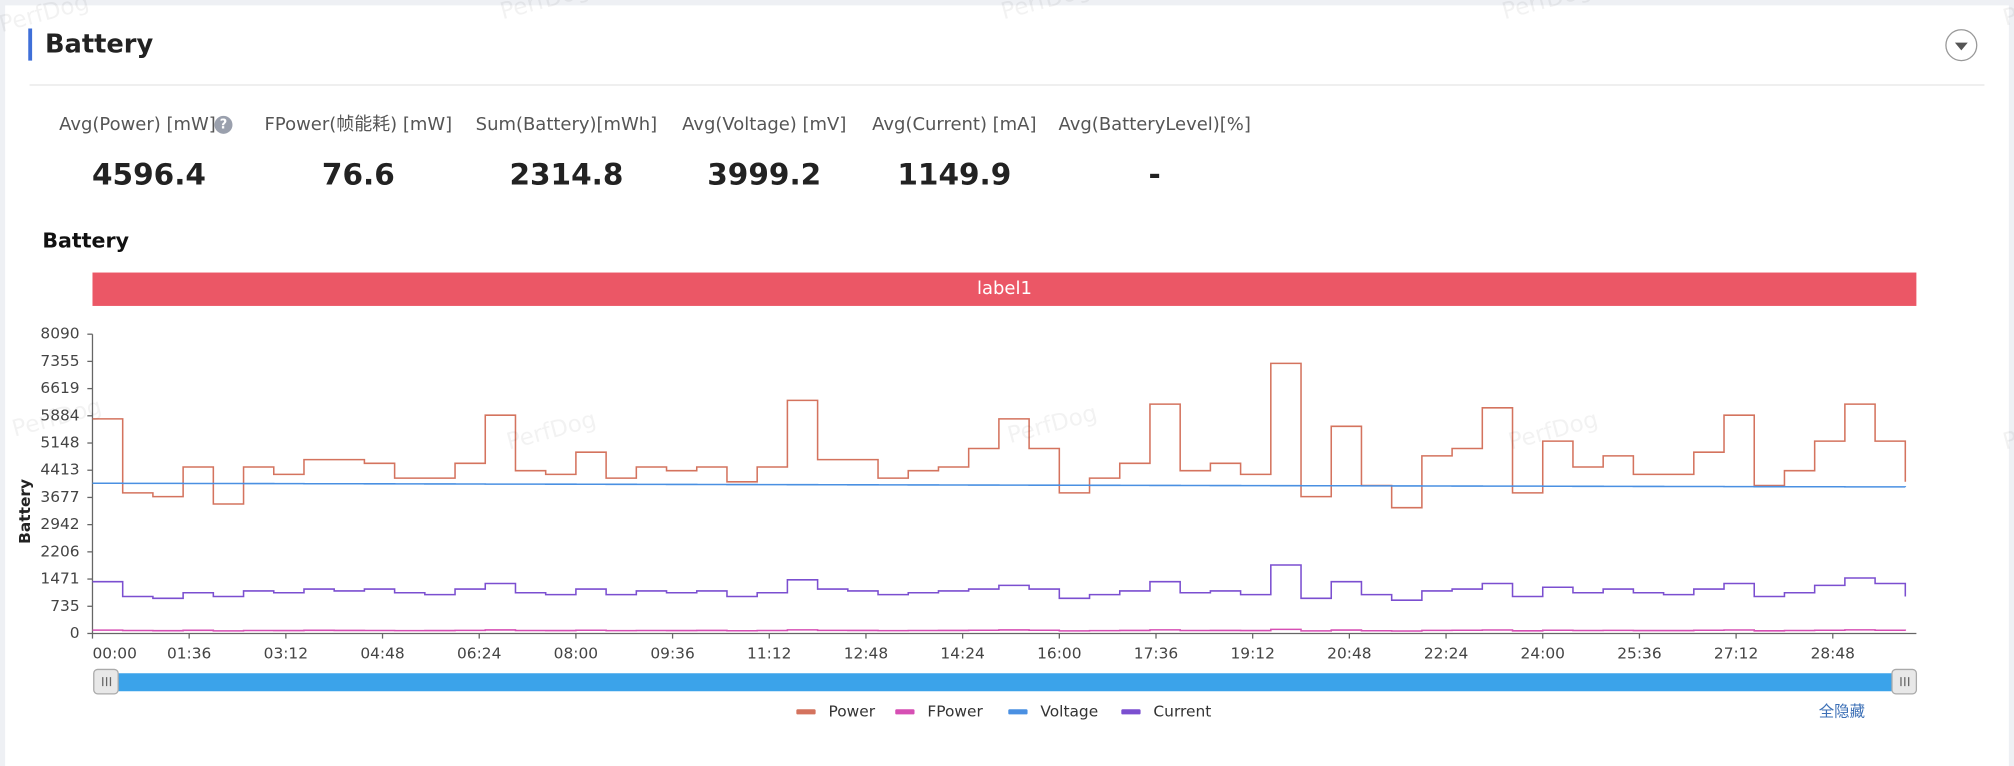  Describe the element at coordinates (1349, 654) in the screenshot. I see `x-tick-label: 20:48` at that location.